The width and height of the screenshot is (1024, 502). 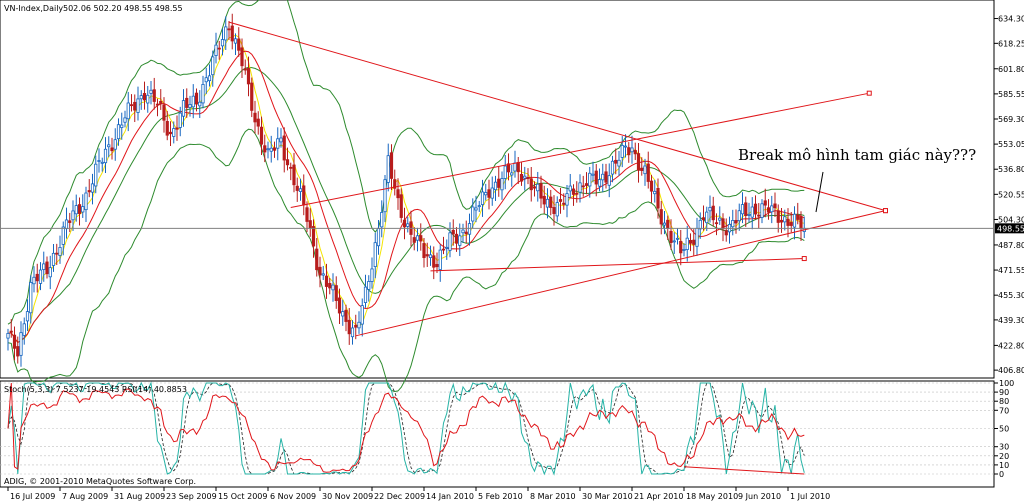 What do you see at coordinates (500, 496) in the screenshot?
I see `time-tick-label: 5 Feb 2010` at bounding box center [500, 496].